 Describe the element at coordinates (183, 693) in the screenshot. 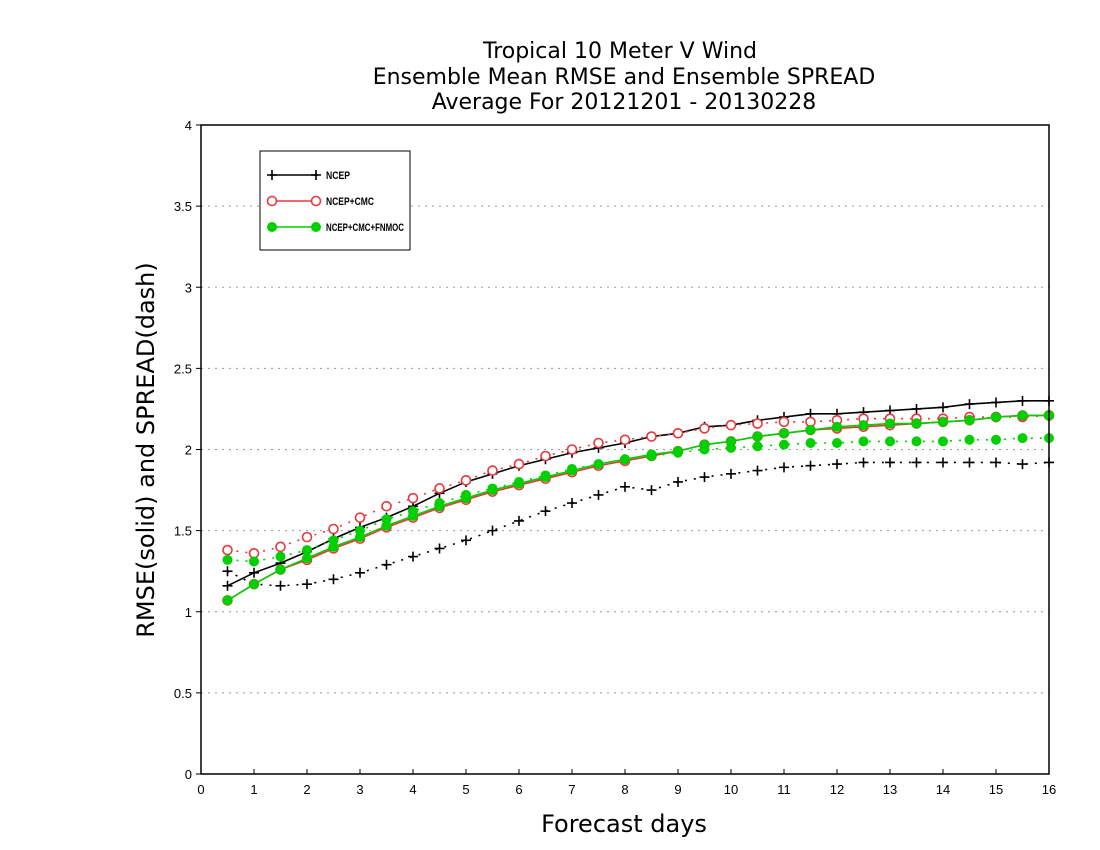

I see `y-tick-label: 0.5` at that location.